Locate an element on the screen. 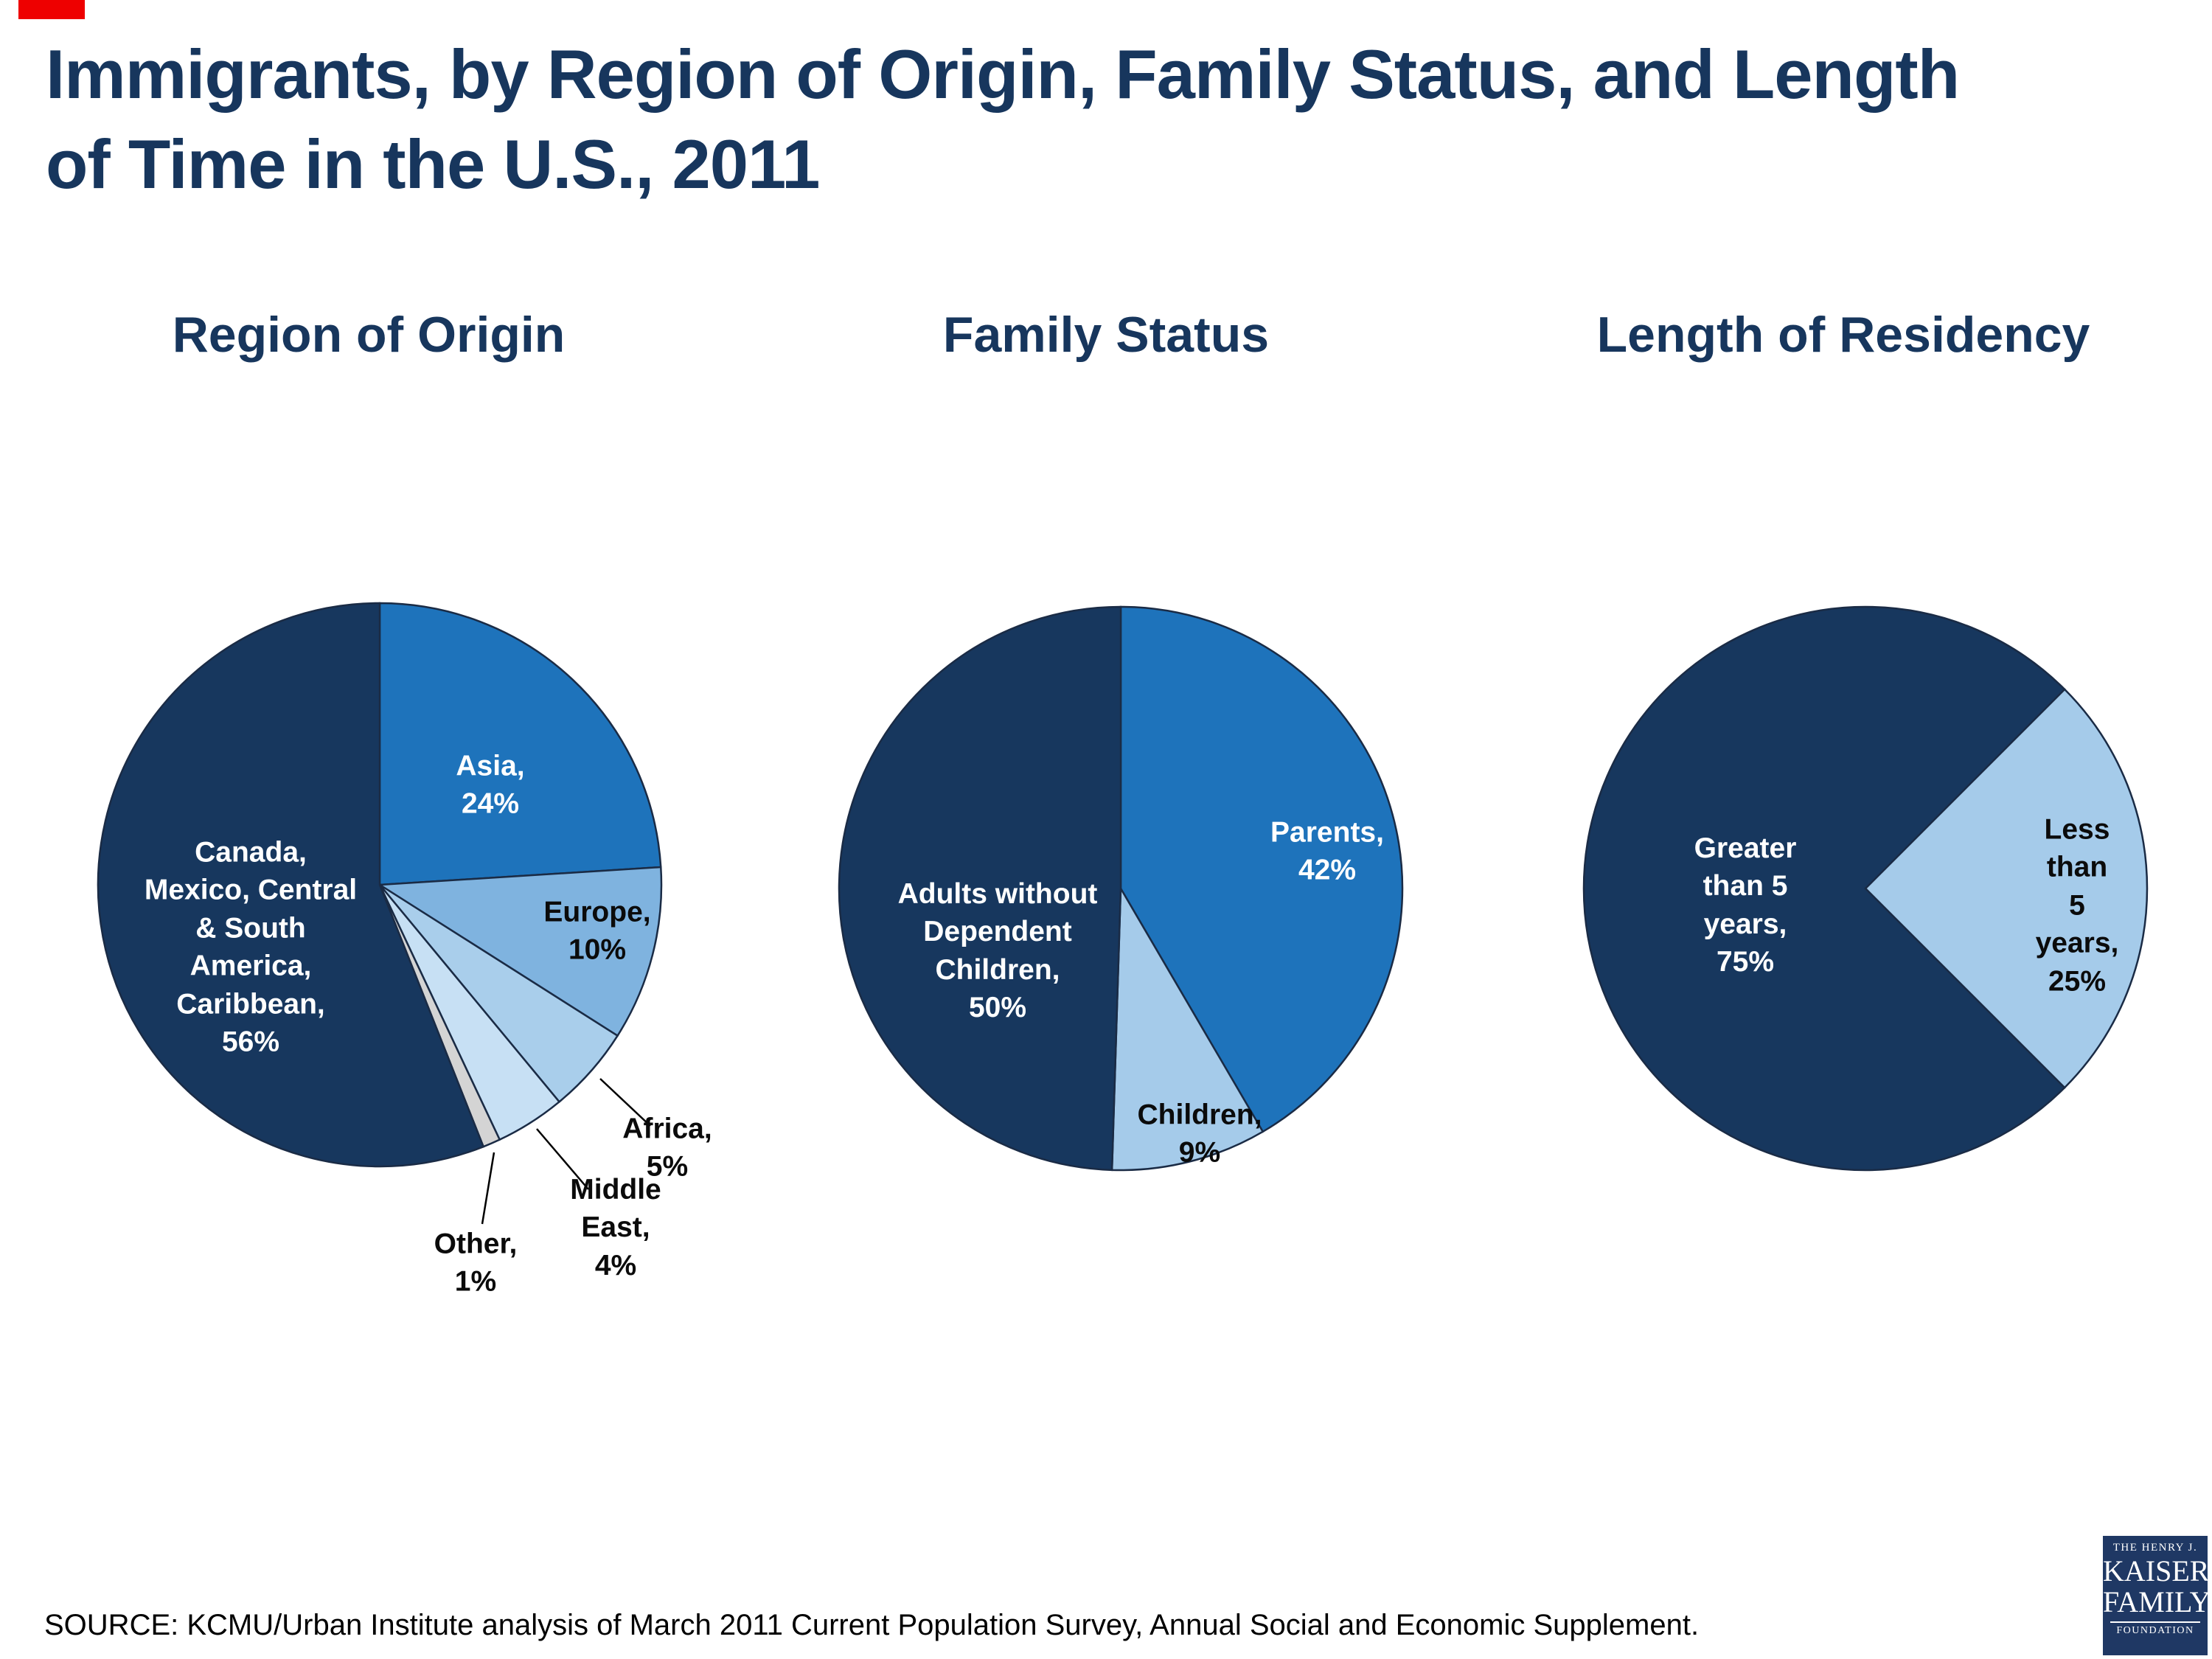  pie-slice-greater-than-5-years is located at coordinates (1824, 888).